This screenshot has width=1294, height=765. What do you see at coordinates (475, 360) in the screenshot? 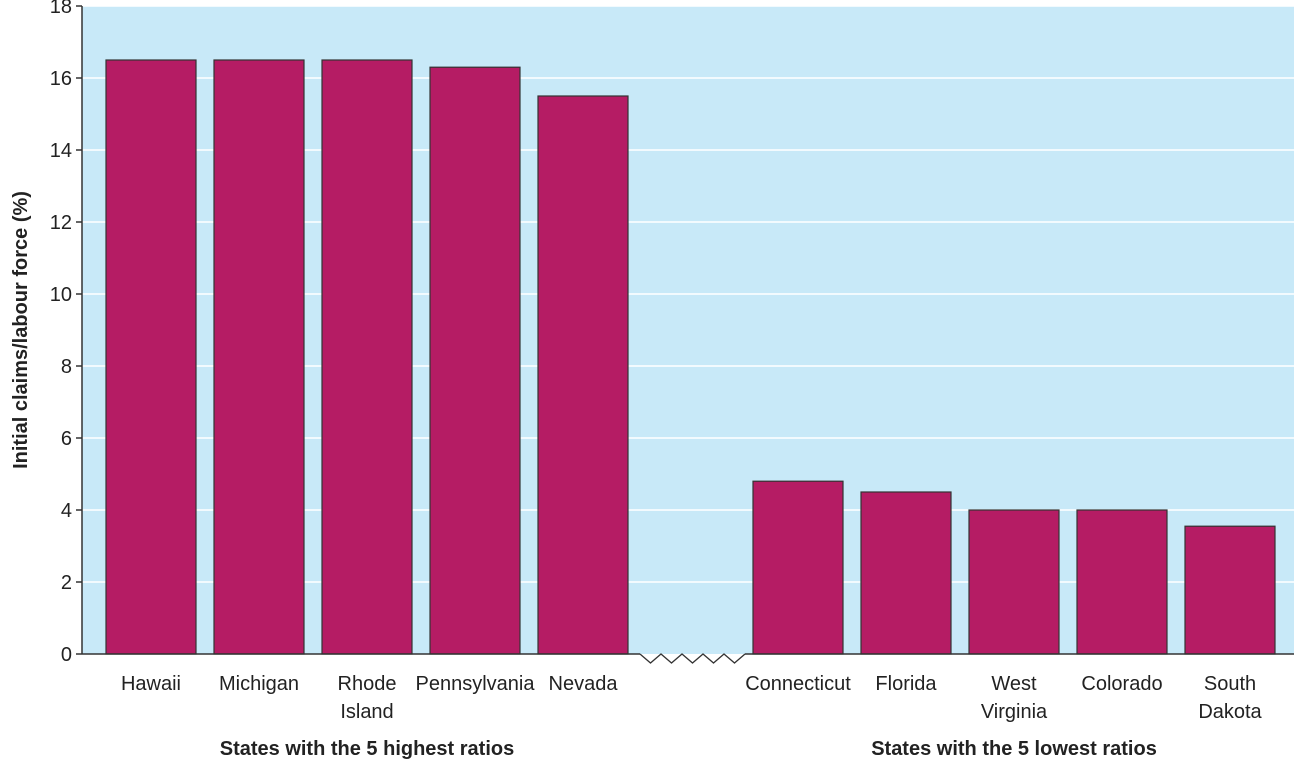
I see `bar-pennsylvania` at bounding box center [475, 360].